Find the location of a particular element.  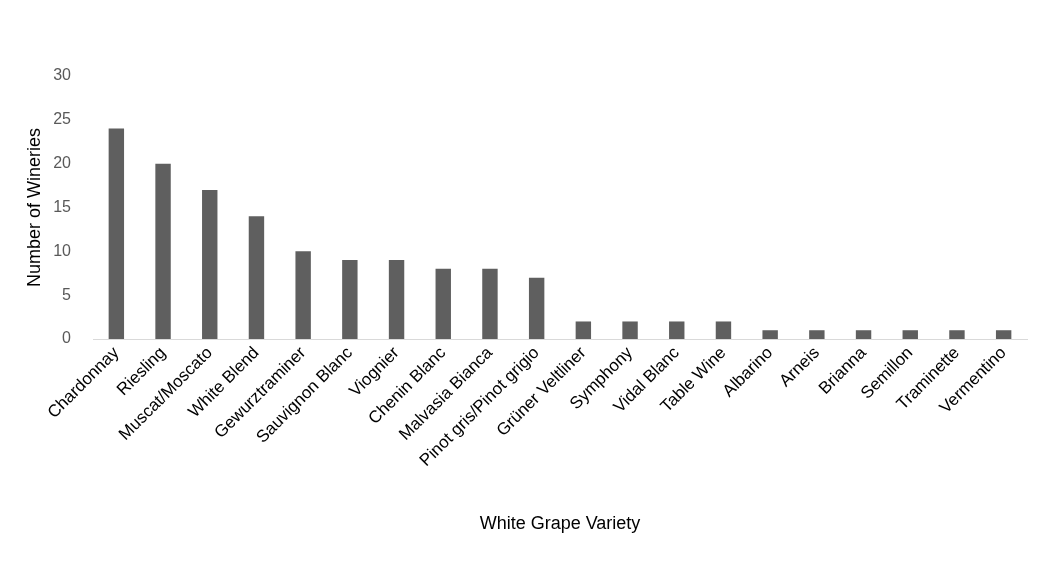

y-tick-label: 0 is located at coordinates (67, 338).